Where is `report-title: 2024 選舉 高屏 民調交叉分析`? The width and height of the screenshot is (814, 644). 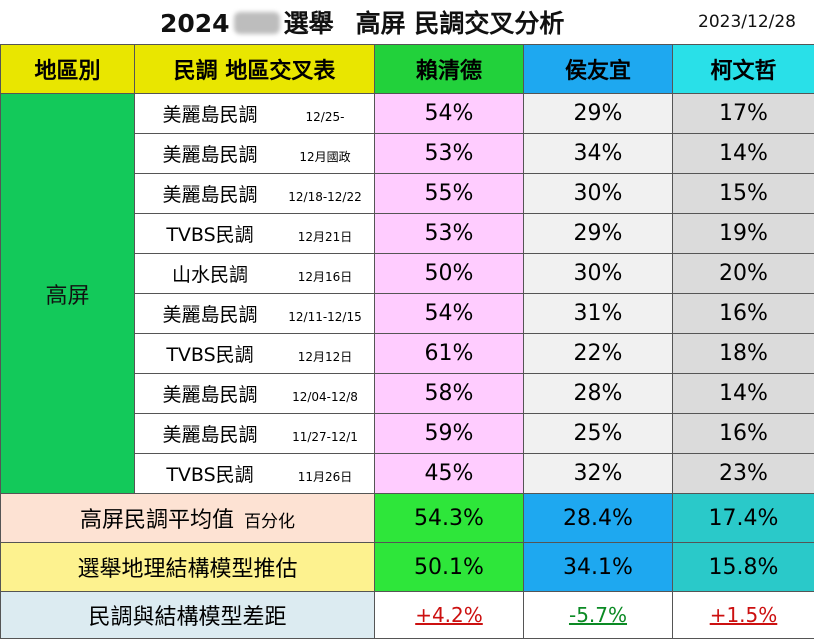
report-title: 2024 選舉 高屏 民調交叉分析 is located at coordinates (362, 22).